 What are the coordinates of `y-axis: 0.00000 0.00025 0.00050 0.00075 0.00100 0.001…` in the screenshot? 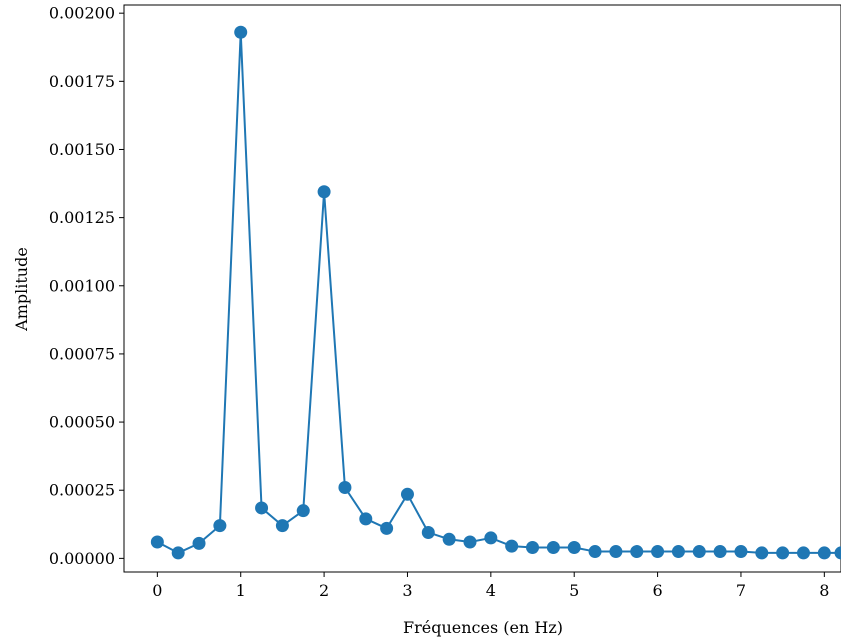 It's located at (86, 286).